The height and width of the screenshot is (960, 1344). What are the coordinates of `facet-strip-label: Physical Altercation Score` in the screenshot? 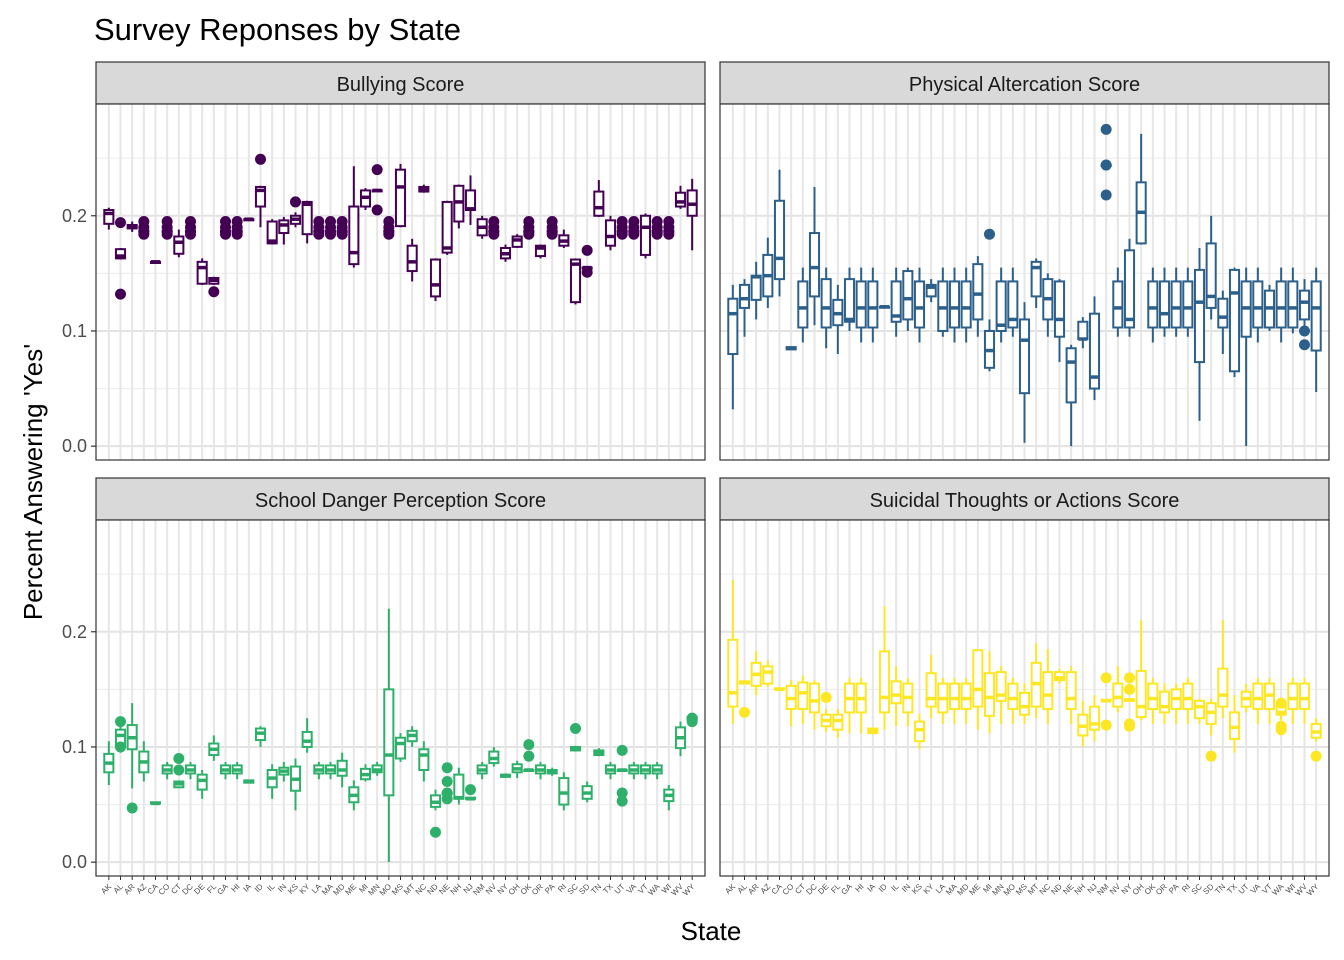 It's located at (1024, 85).